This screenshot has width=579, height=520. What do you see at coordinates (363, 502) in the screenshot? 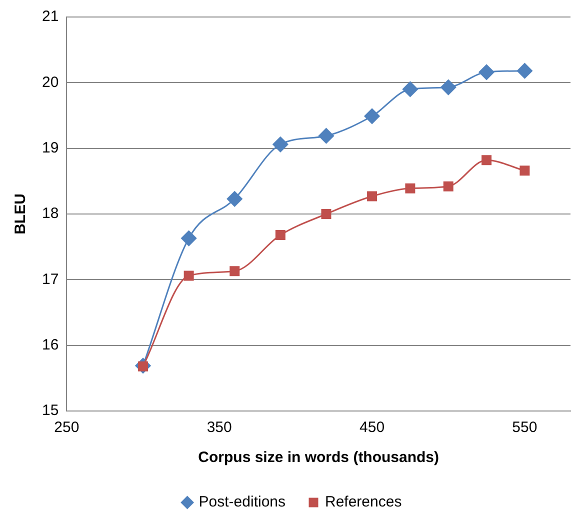
I see `legend-label: References` at bounding box center [363, 502].